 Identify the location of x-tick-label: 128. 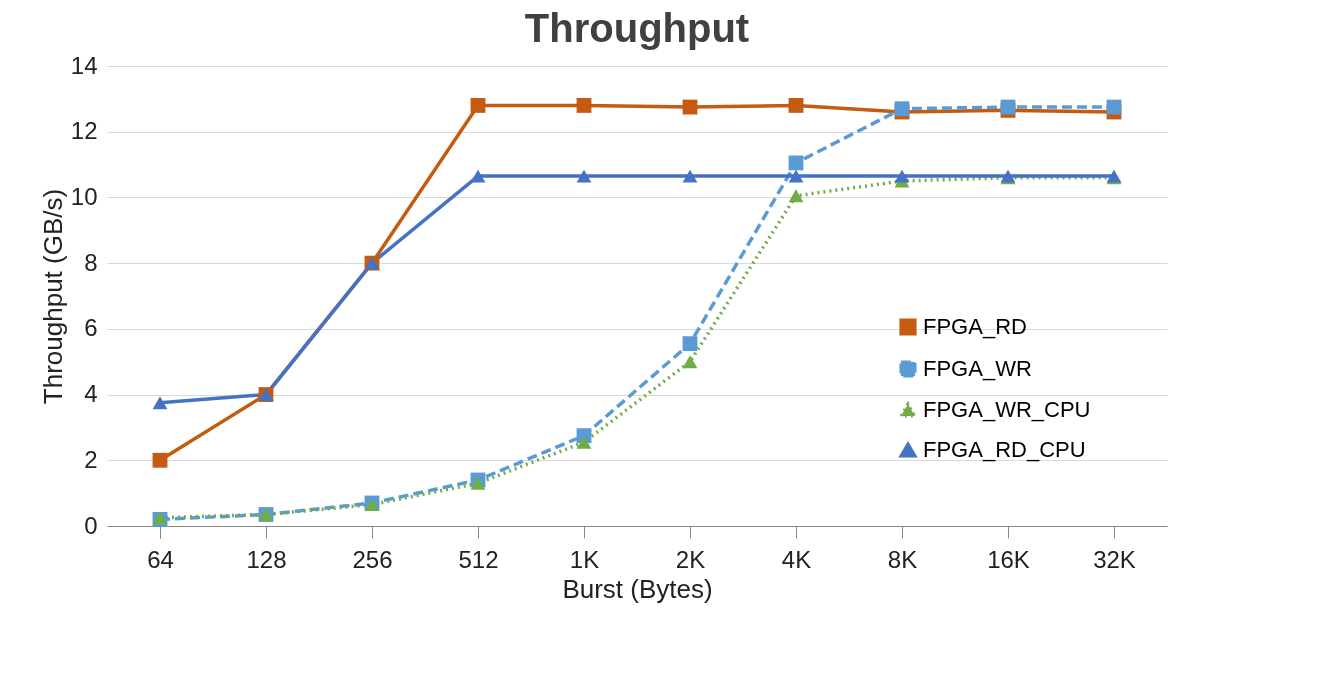
(266, 559).